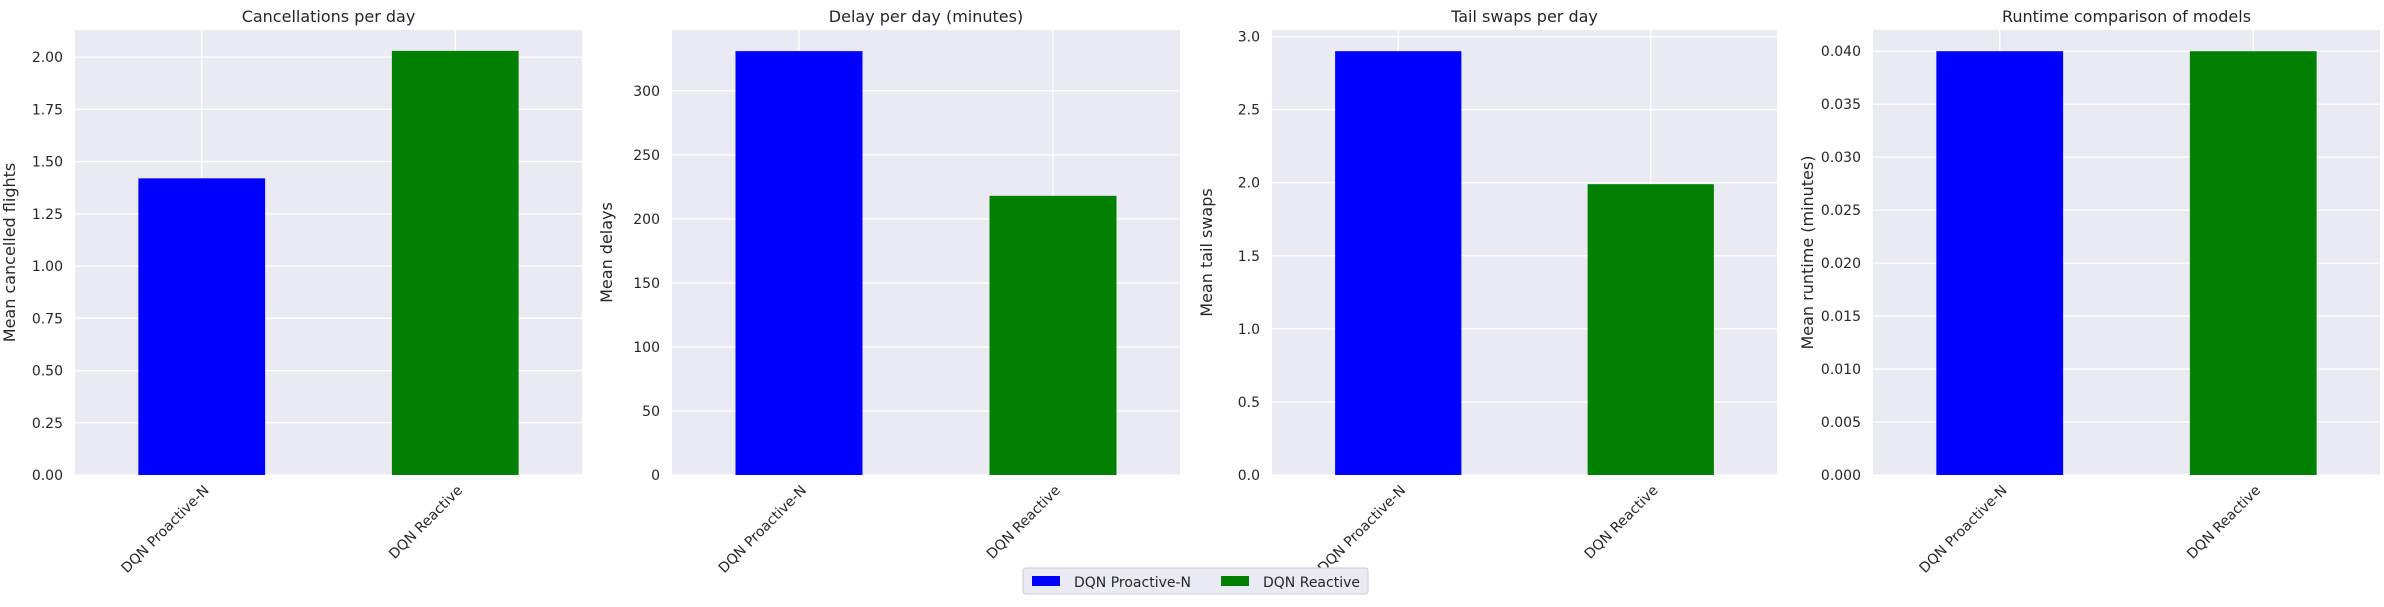  What do you see at coordinates (646, 156) in the screenshot?
I see `y-tick-label: 250` at bounding box center [646, 156].